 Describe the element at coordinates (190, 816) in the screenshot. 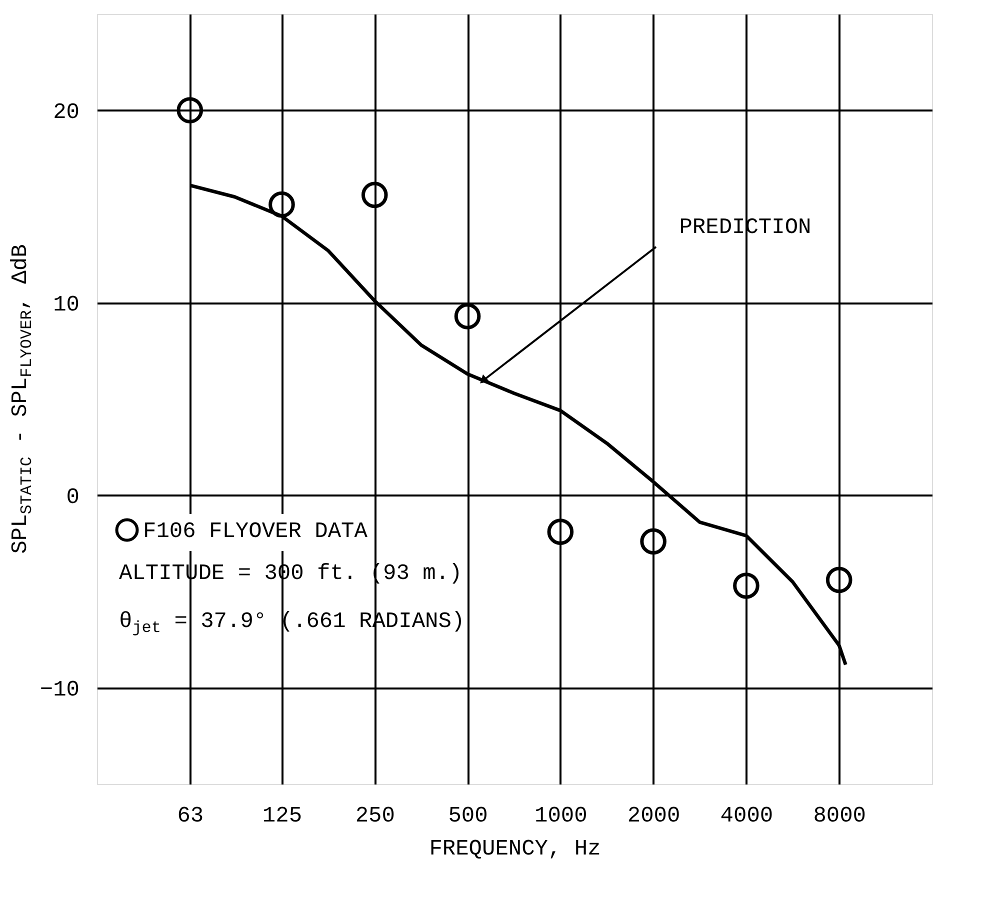

I see `x-tick-label: 63` at that location.